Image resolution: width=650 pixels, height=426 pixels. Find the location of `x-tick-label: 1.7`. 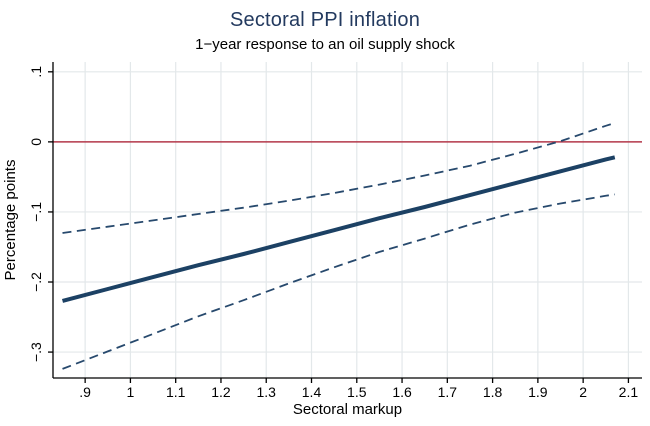

x-tick-label: 1.7 is located at coordinates (448, 392).